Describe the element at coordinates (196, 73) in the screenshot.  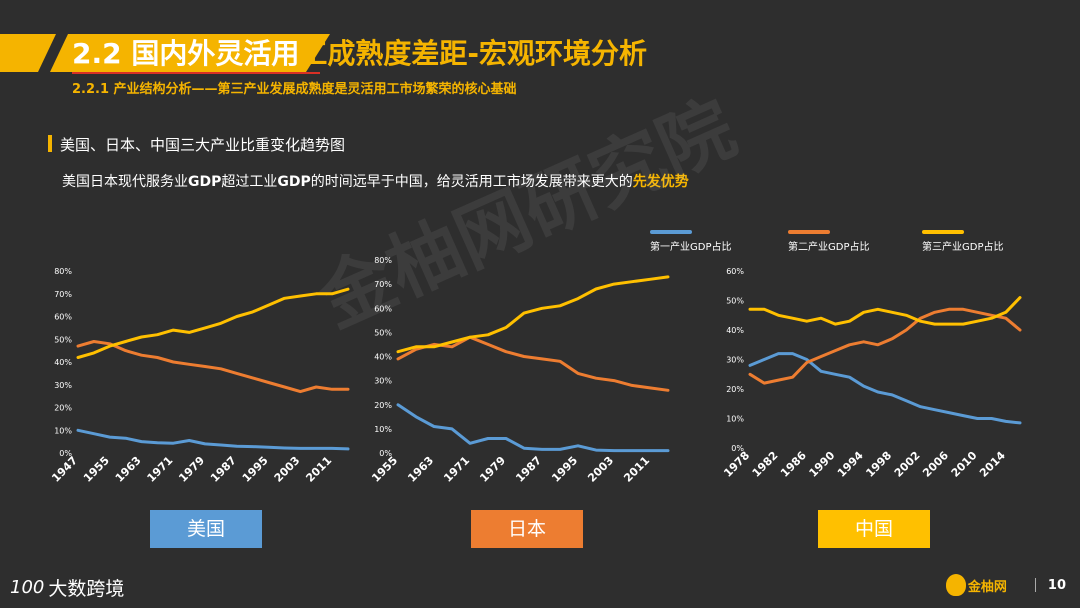
I see `title-underline` at that location.